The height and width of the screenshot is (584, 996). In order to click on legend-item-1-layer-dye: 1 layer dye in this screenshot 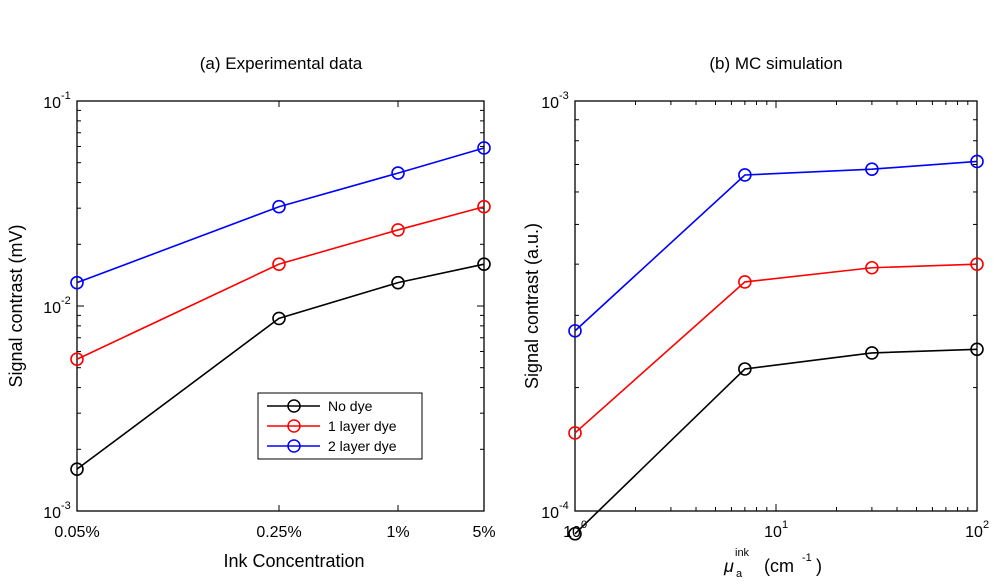, I will do `click(332, 426)`.